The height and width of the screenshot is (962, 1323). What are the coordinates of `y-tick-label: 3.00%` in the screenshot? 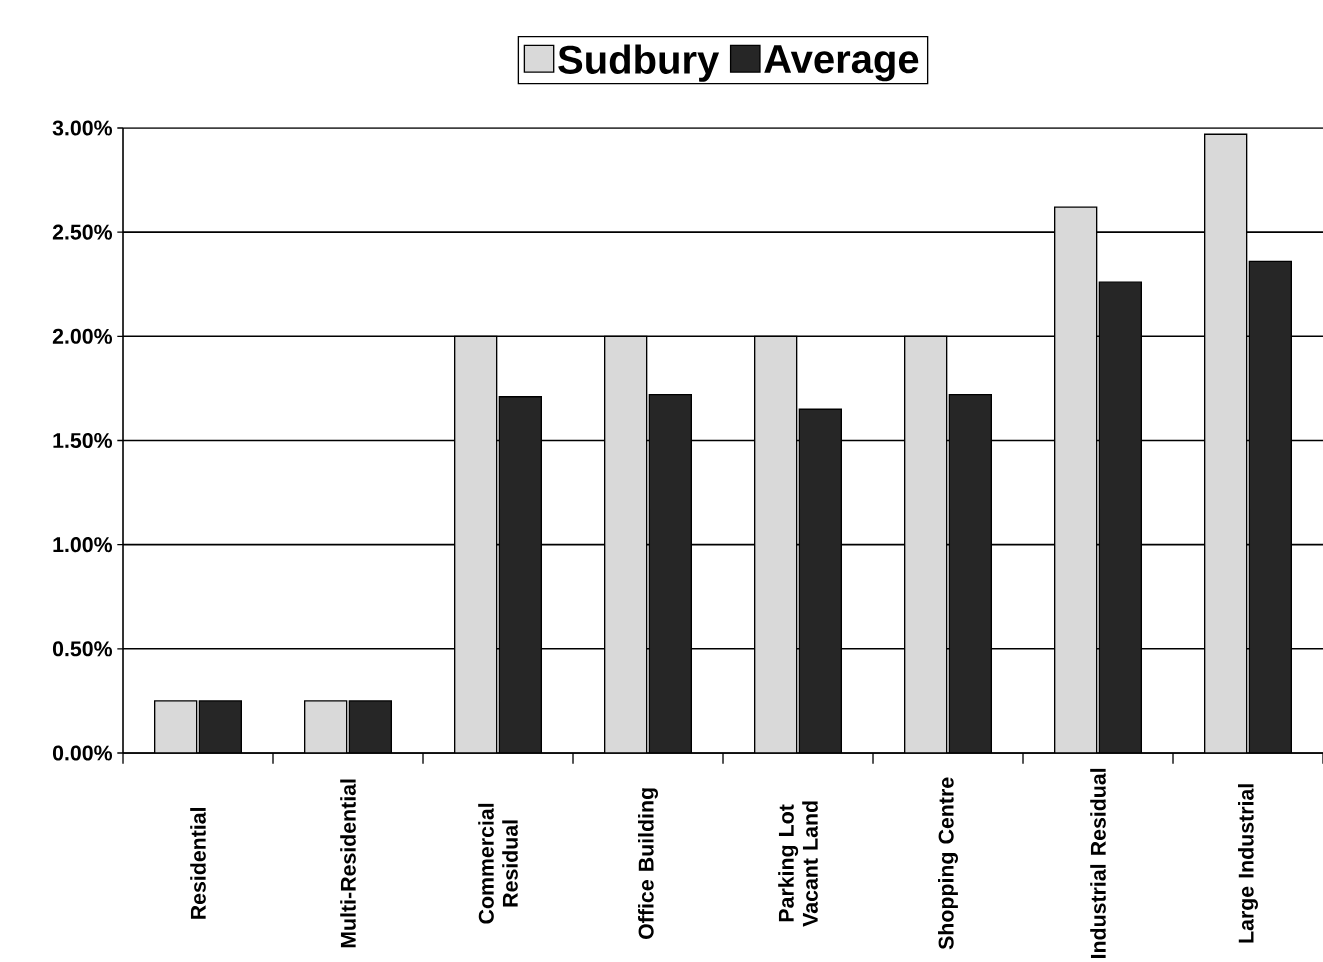 It's located at (82, 128).